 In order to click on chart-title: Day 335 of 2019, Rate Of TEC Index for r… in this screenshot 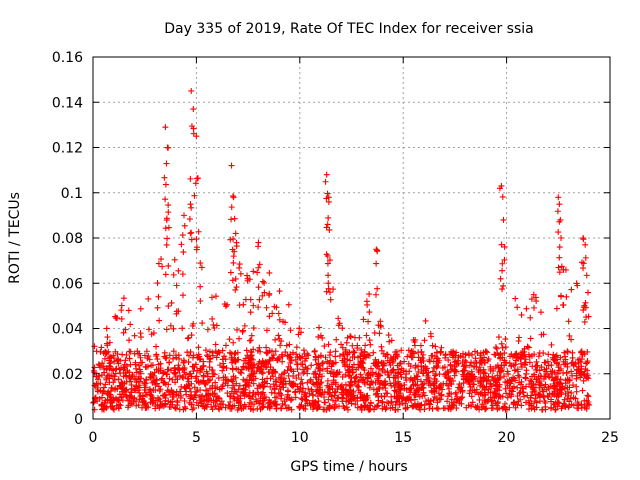, I will do `click(348, 29)`.